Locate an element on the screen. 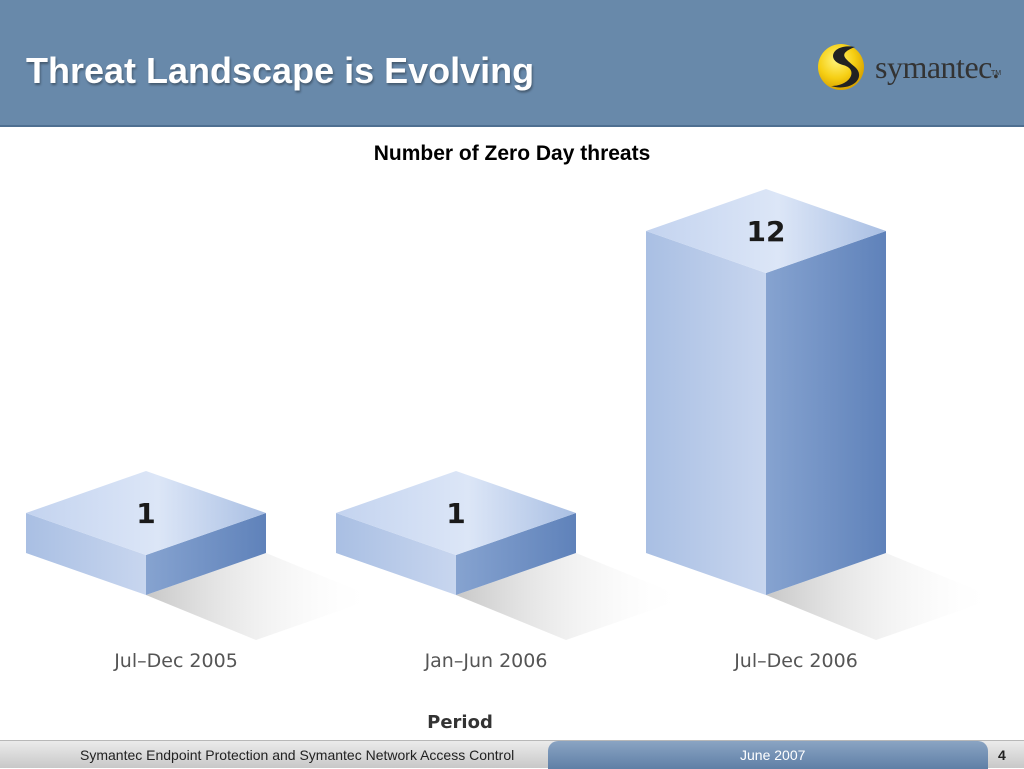 The width and height of the screenshot is (1024, 769). logo-trademark: TM is located at coordinates (996, 73).